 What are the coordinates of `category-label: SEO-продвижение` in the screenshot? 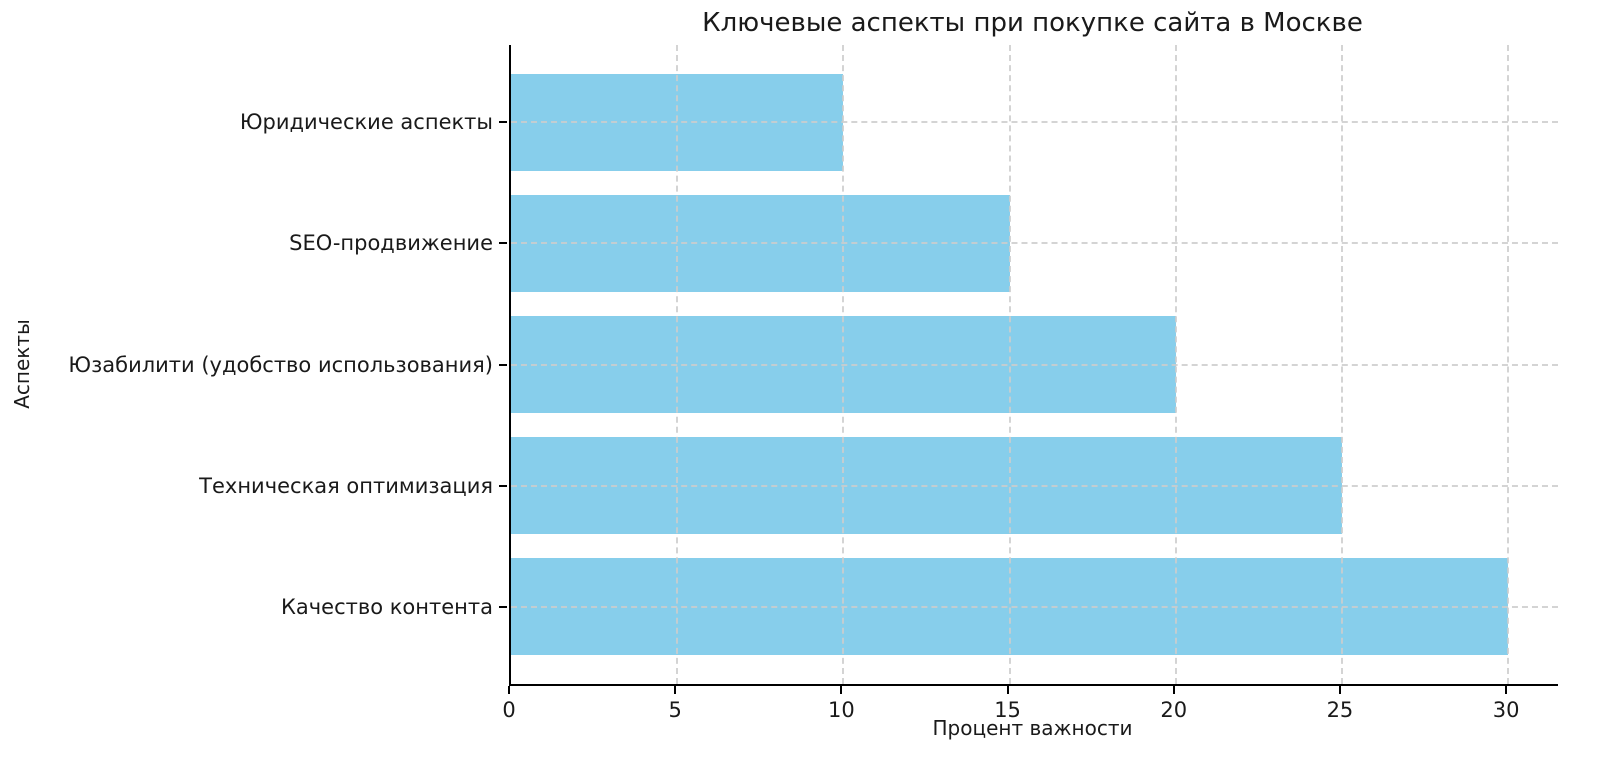 It's located at (391, 243).